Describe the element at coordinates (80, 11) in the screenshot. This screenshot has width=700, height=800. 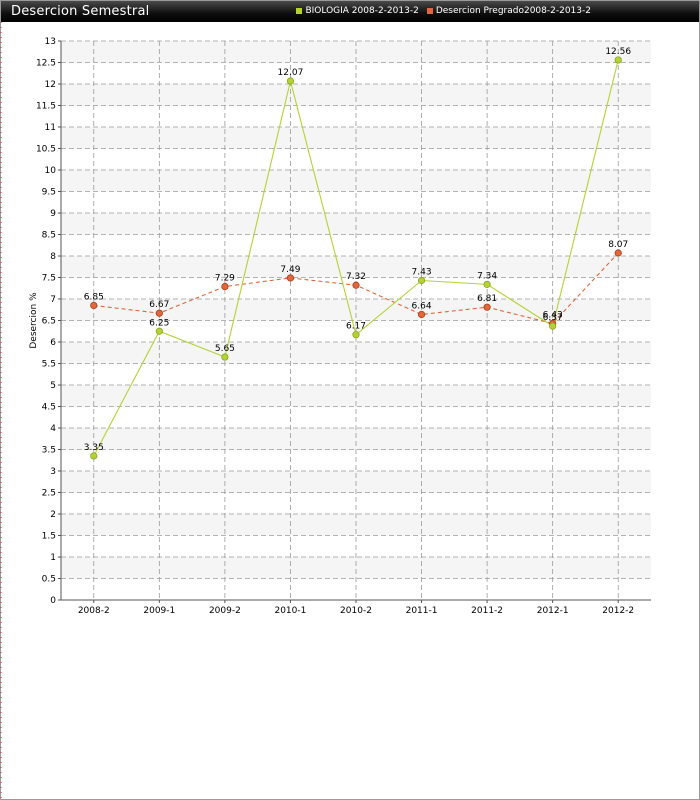
I see `chart-title: Desercion Semestral` at that location.